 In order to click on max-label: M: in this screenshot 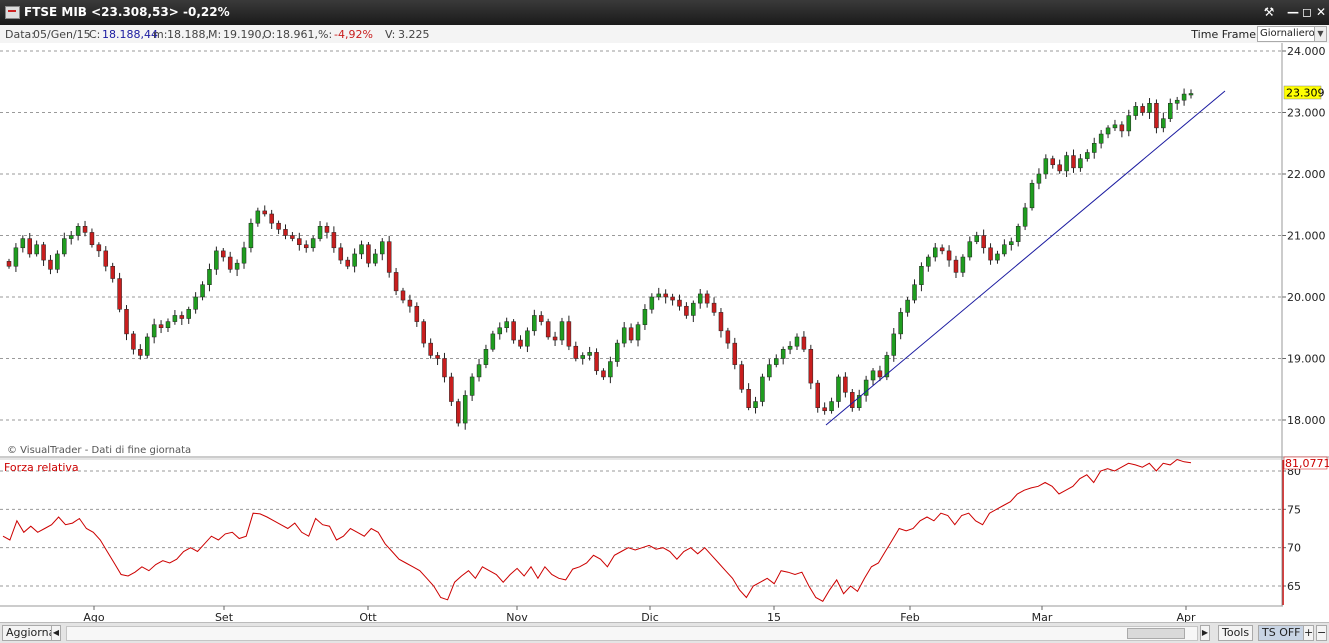, I will do `click(215, 34)`.